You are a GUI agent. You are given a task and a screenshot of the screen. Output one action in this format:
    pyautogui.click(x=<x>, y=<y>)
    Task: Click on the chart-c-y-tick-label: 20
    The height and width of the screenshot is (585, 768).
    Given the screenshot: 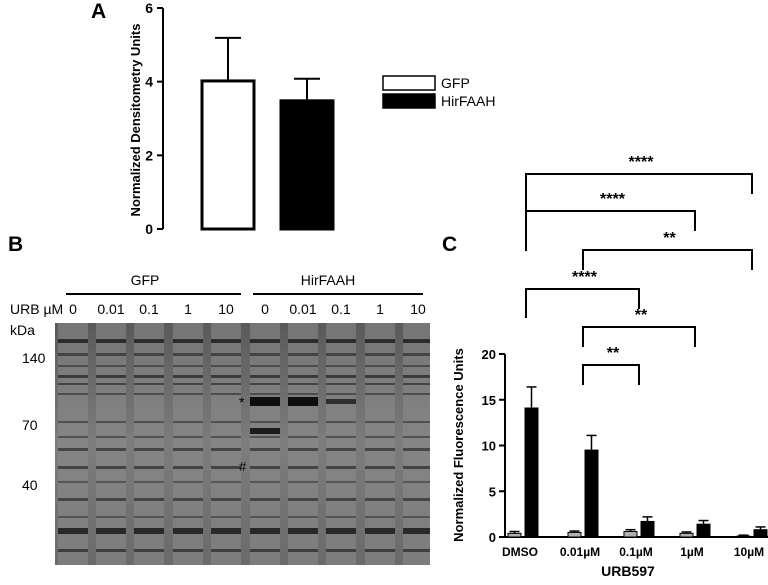 What is the action you would take?
    pyautogui.click(x=489, y=354)
    